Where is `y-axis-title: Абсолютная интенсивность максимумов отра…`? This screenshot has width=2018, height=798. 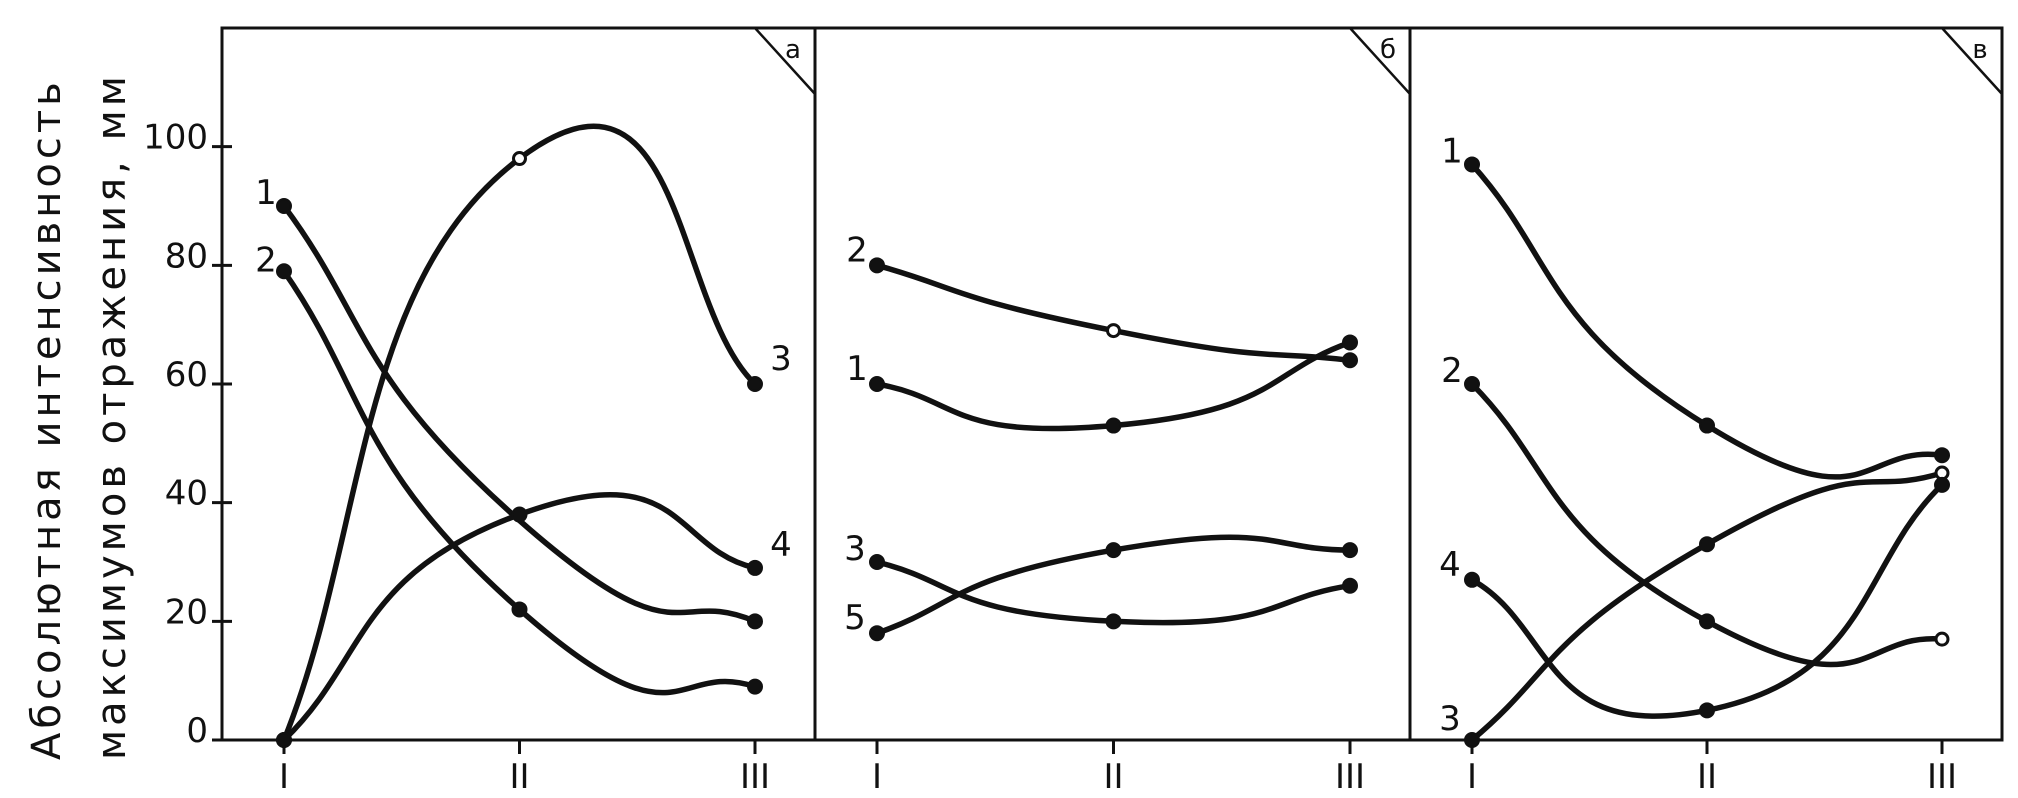
y-axis-title: Абсолютная интенсивность максимумов отра… is located at coordinates (79, 416).